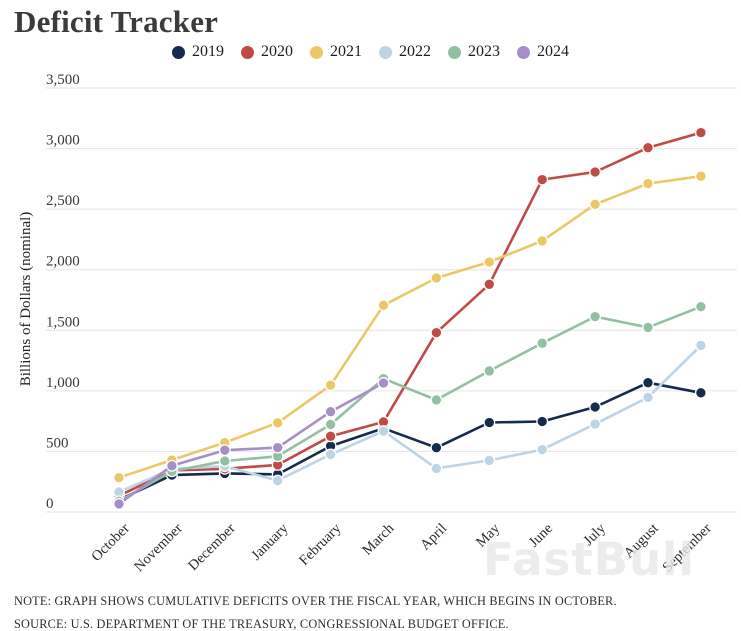 This screenshot has height=631, width=741. Describe the element at coordinates (63, 322) in the screenshot. I see `y-tick-label: 1,500` at that location.